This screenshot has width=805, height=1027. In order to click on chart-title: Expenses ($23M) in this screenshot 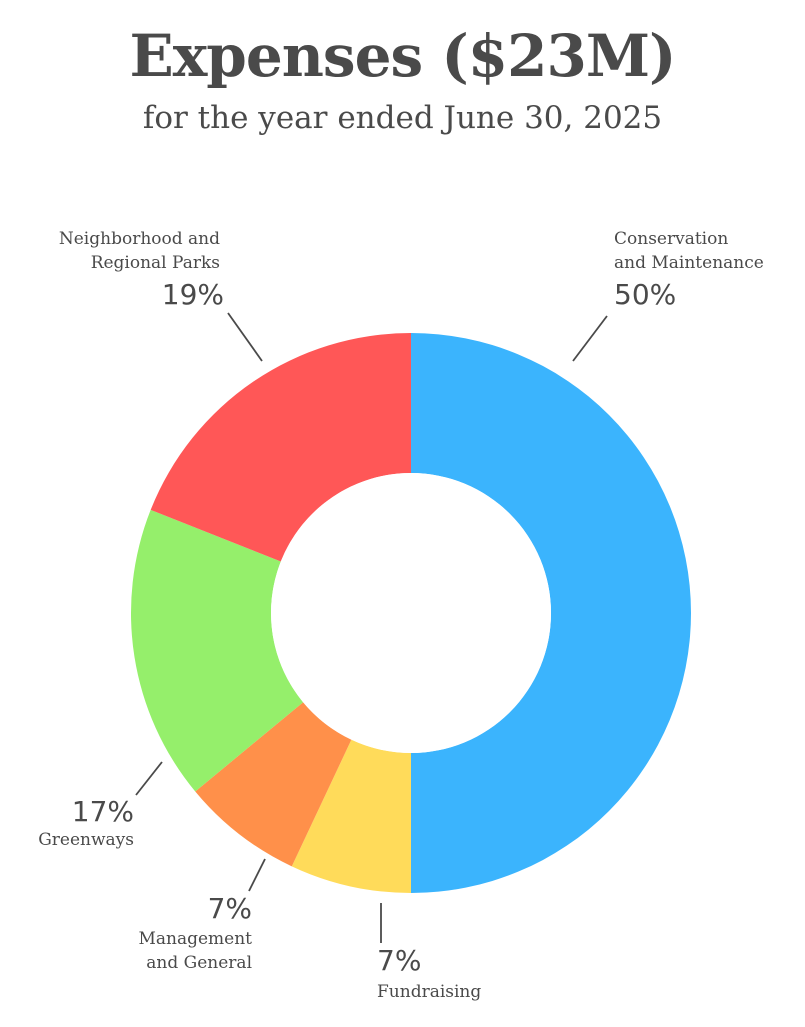, I will do `click(403, 56)`.